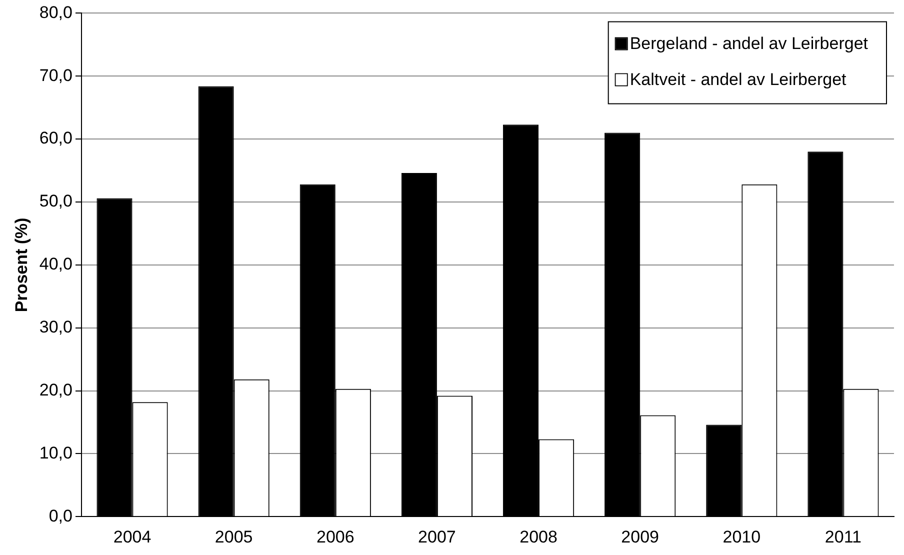 The width and height of the screenshot is (904, 555). What do you see at coordinates (55, 12) in the screenshot?
I see `y-tick-label: 80,0` at bounding box center [55, 12].